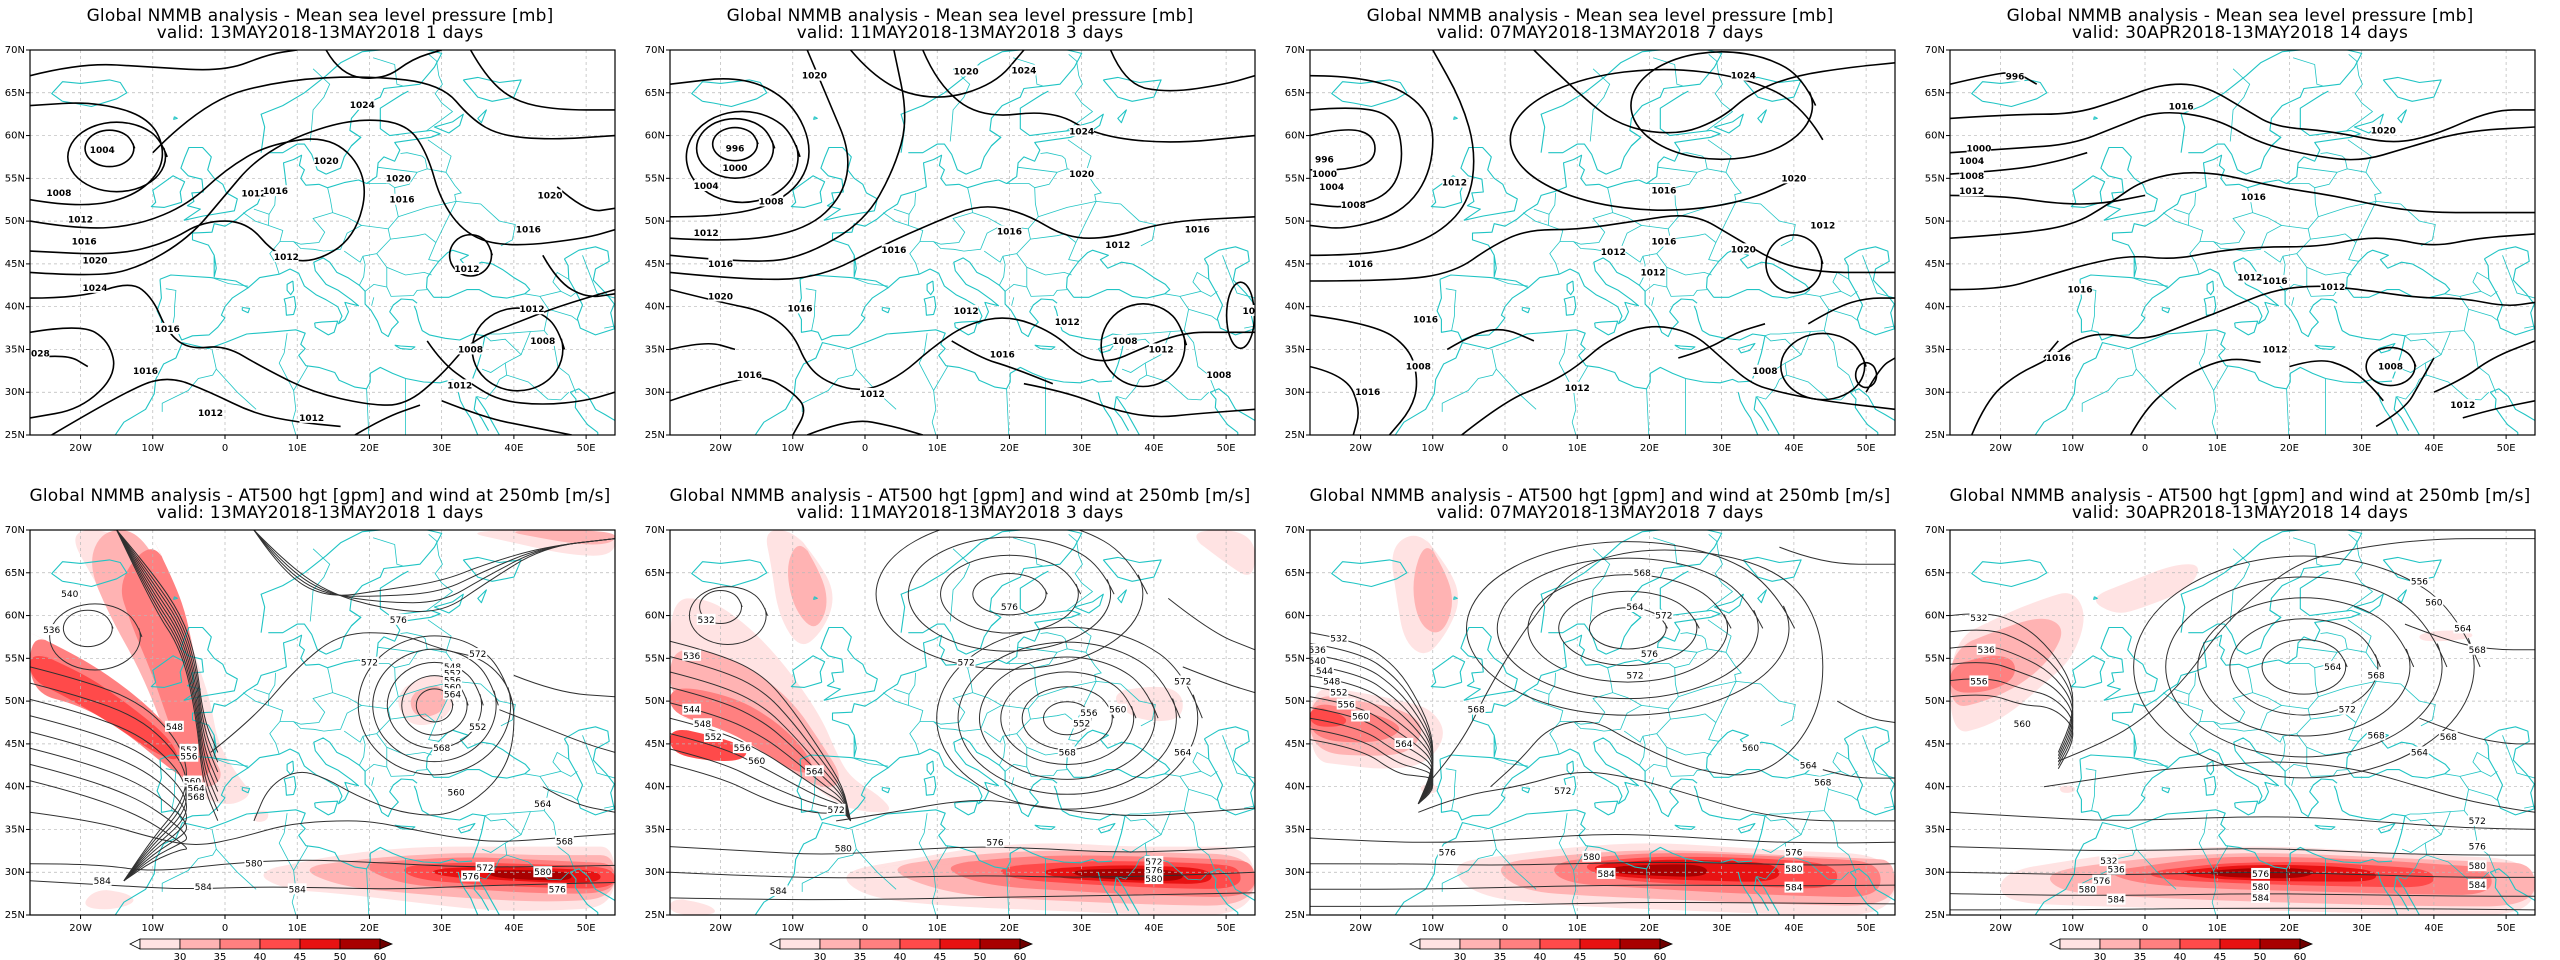 The width and height of the screenshot is (2560, 960). I want to click on colorbar-label: 40, so click(2180, 956).